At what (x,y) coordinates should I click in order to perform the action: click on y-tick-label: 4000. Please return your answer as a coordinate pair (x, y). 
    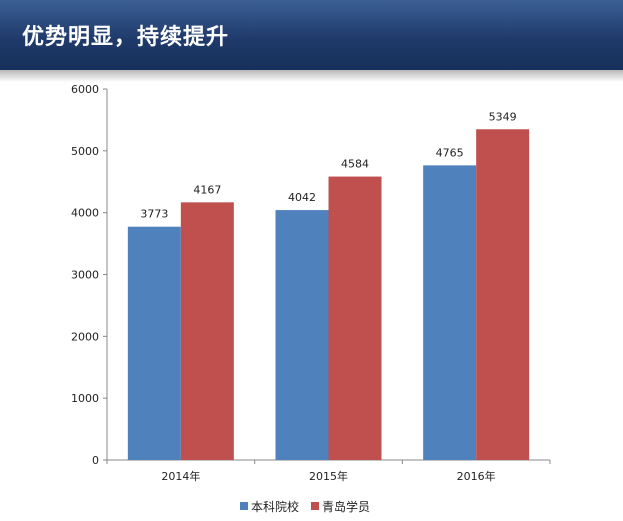
    Looking at the image, I should click on (85, 213).